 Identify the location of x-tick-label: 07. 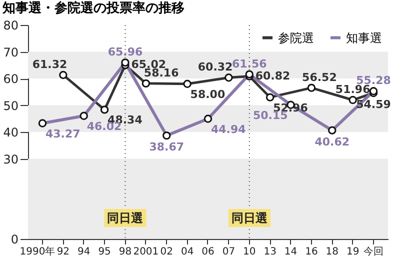
(229, 252).